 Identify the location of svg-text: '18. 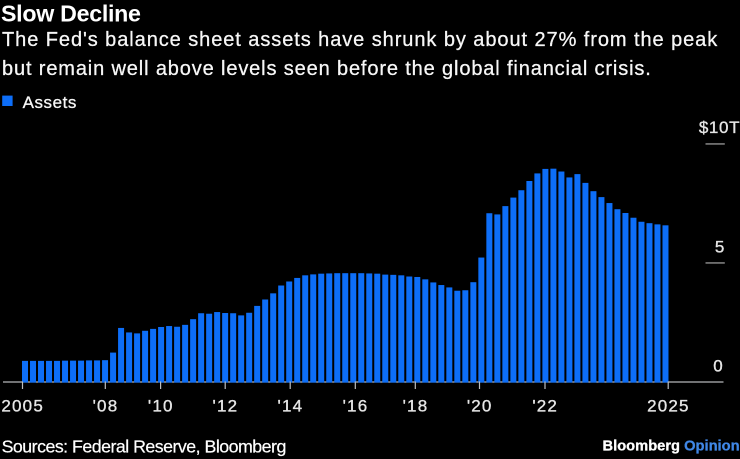
(416, 406).